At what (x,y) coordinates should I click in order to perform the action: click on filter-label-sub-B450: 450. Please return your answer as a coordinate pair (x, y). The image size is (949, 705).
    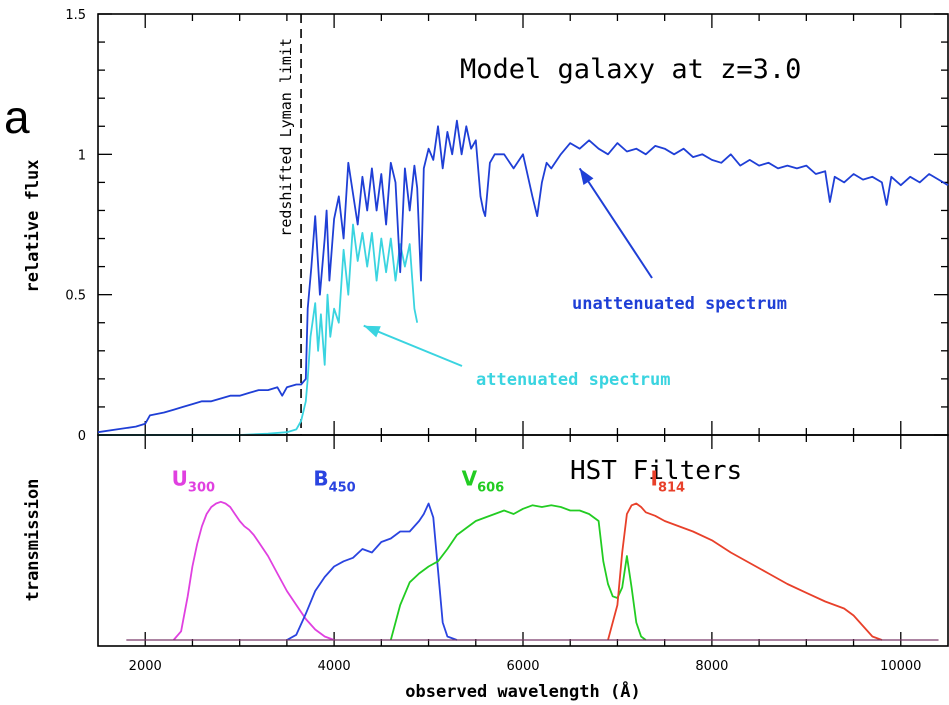
    Looking at the image, I should click on (342, 488).